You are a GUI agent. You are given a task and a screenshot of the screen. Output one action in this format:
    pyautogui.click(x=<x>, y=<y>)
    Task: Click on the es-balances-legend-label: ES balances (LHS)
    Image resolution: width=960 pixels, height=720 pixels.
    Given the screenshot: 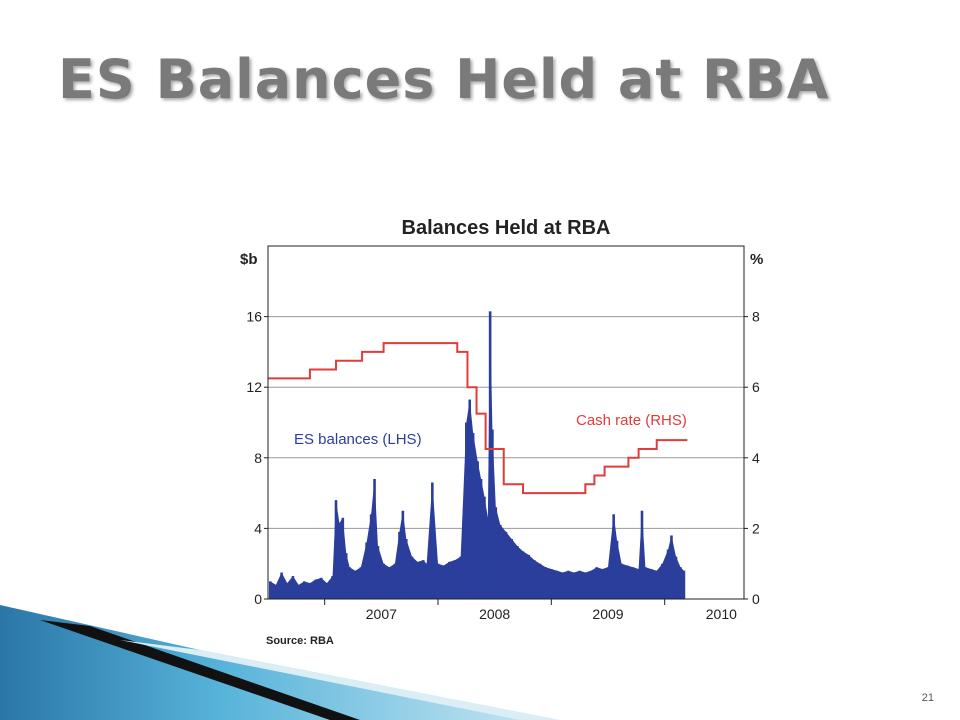 What is the action you would take?
    pyautogui.click(x=358, y=439)
    